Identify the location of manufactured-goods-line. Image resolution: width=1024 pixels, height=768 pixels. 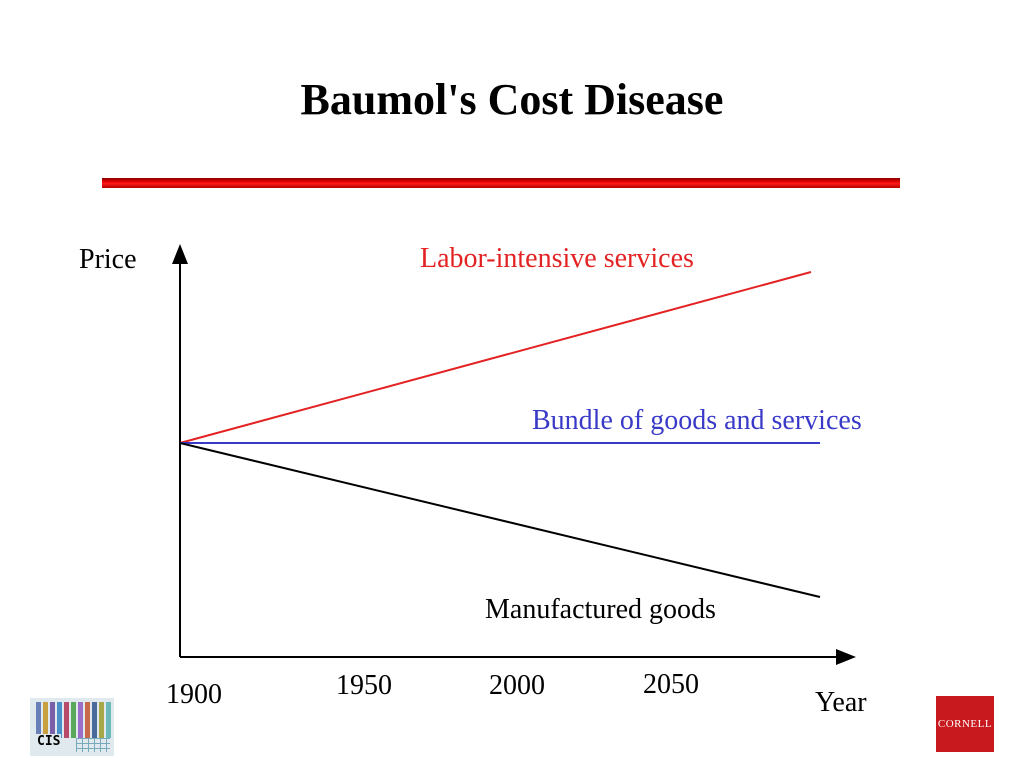
(500, 520).